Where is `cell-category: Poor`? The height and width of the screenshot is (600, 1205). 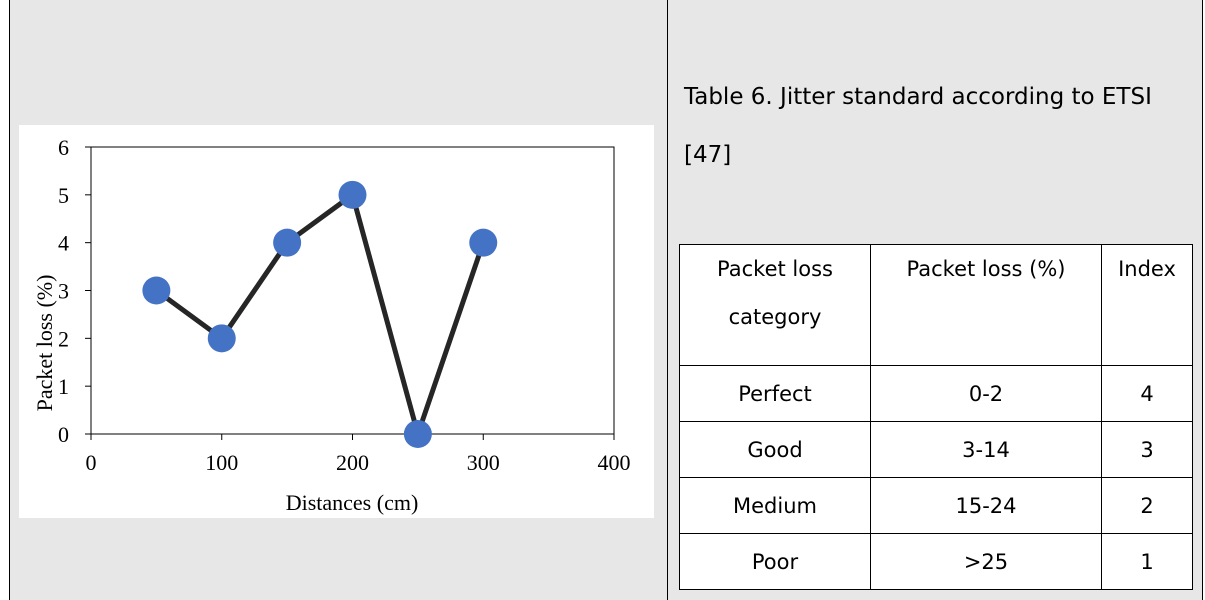 cell-category: Poor is located at coordinates (775, 561).